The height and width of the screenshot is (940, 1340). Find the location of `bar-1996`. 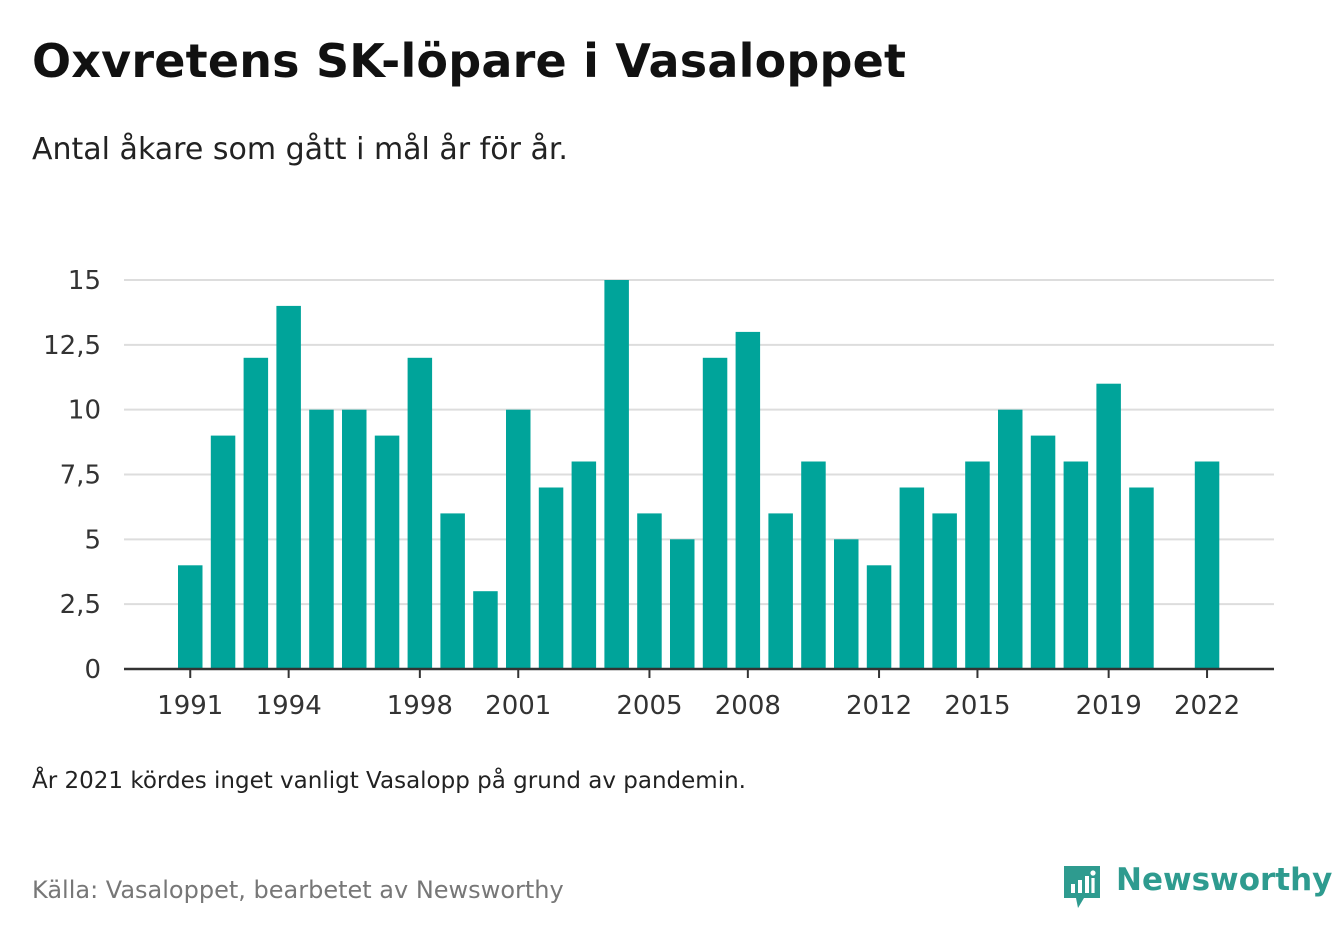

bar-1996 is located at coordinates (354, 539).